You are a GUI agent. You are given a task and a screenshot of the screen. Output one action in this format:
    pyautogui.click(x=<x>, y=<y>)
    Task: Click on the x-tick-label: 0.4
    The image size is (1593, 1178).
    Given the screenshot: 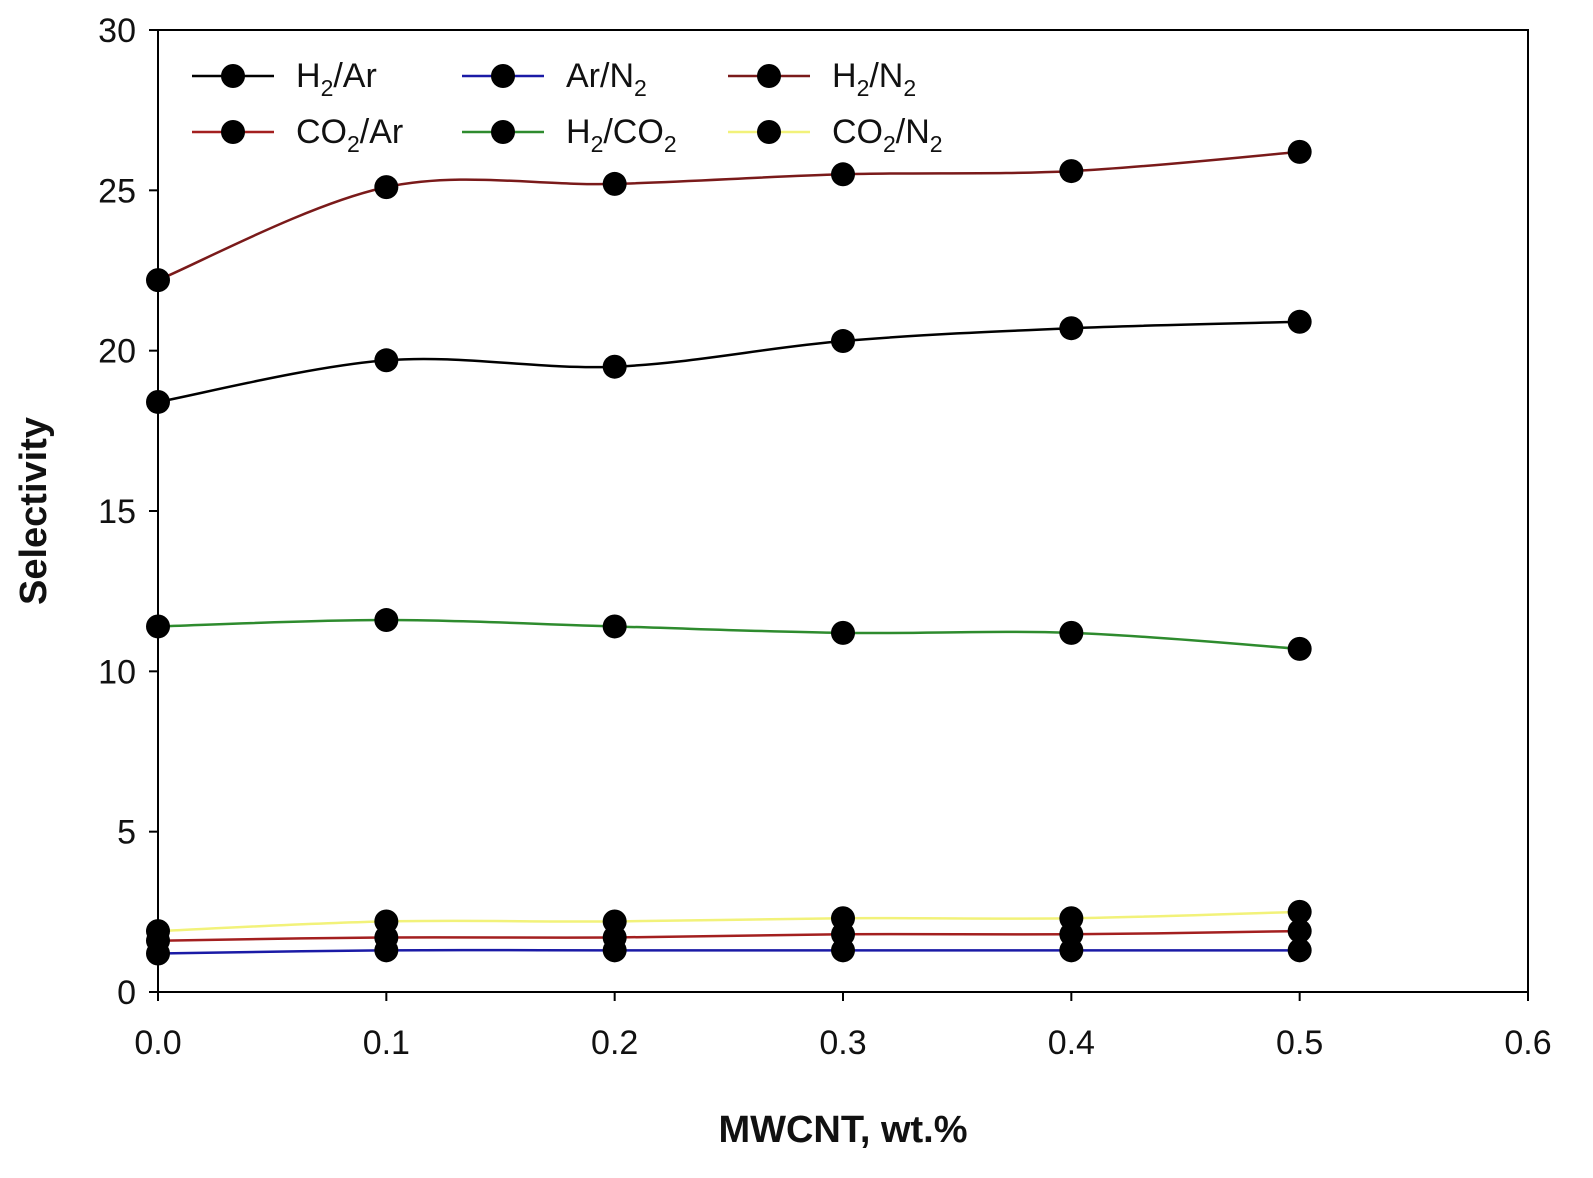 What is the action you would take?
    pyautogui.click(x=1071, y=1043)
    